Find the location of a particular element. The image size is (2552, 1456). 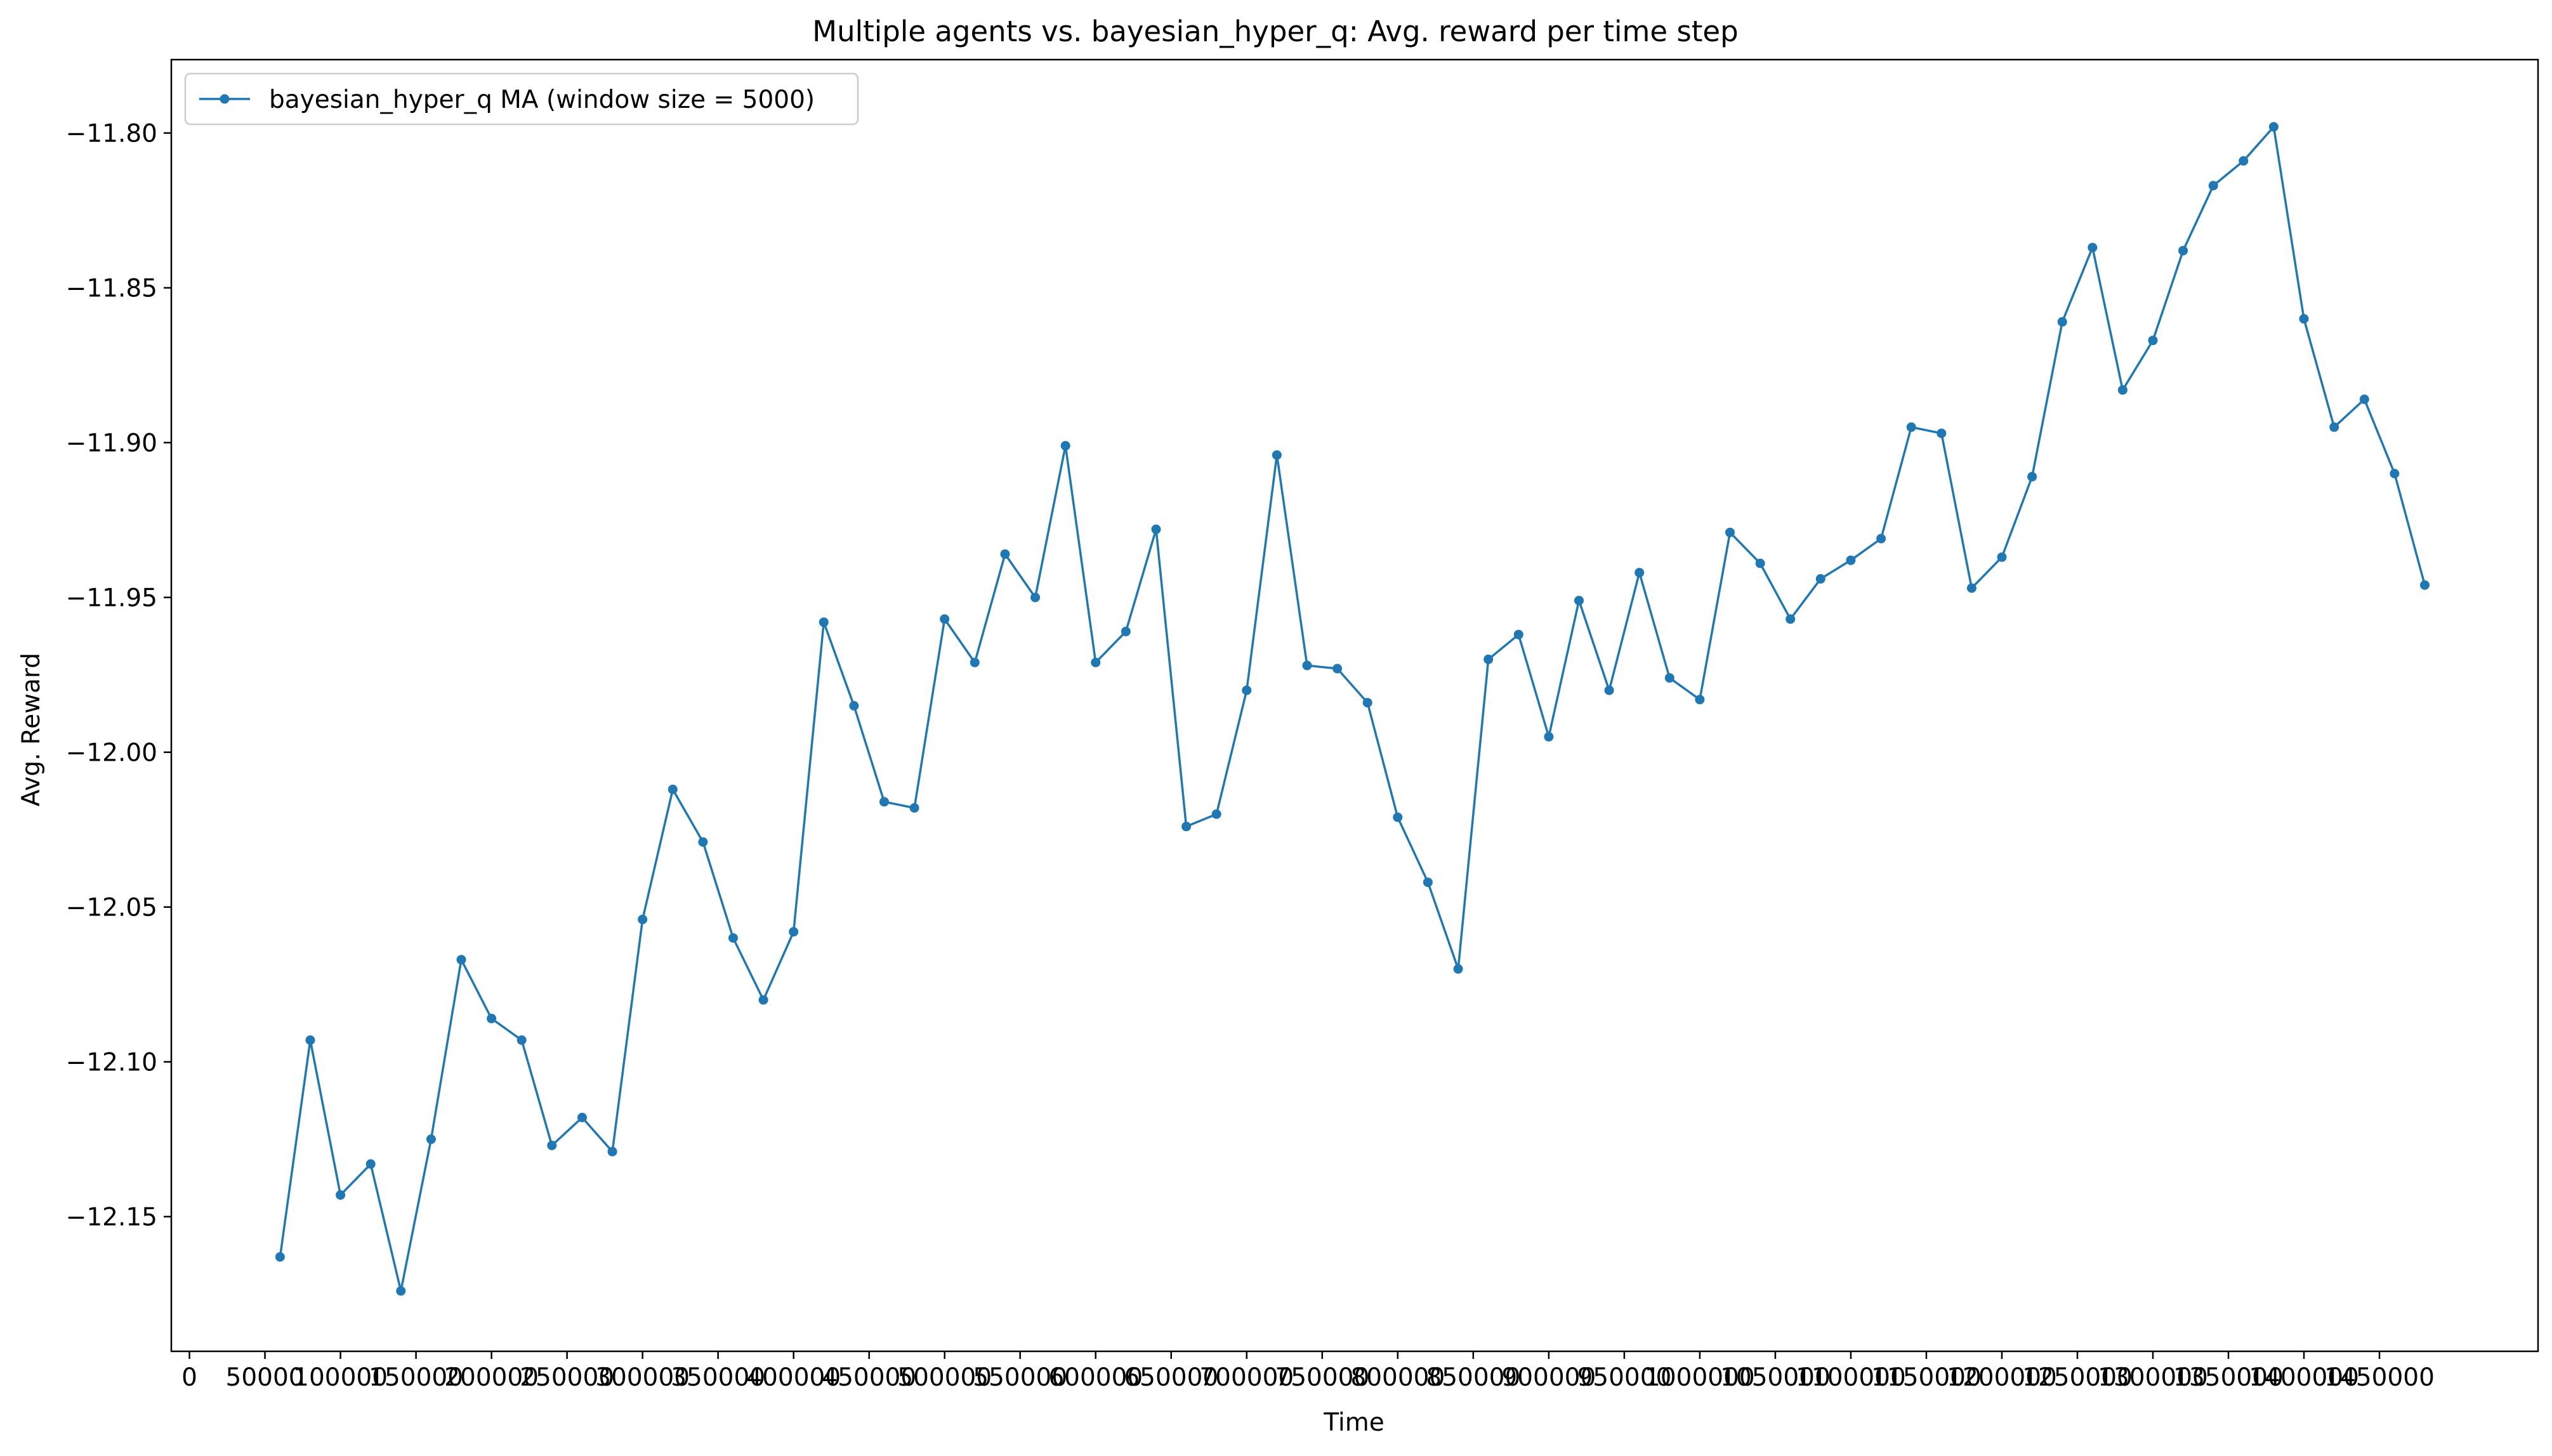

y-tick-label: −11.85 is located at coordinates (111, 289).